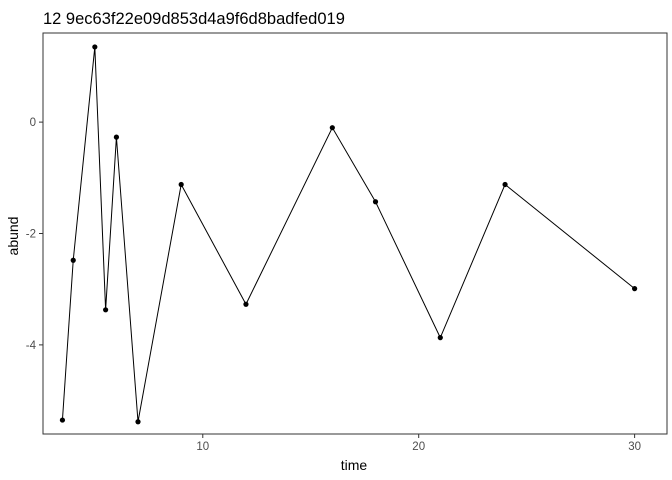  What do you see at coordinates (31, 346) in the screenshot?
I see `y-tick-label: -4` at bounding box center [31, 346].